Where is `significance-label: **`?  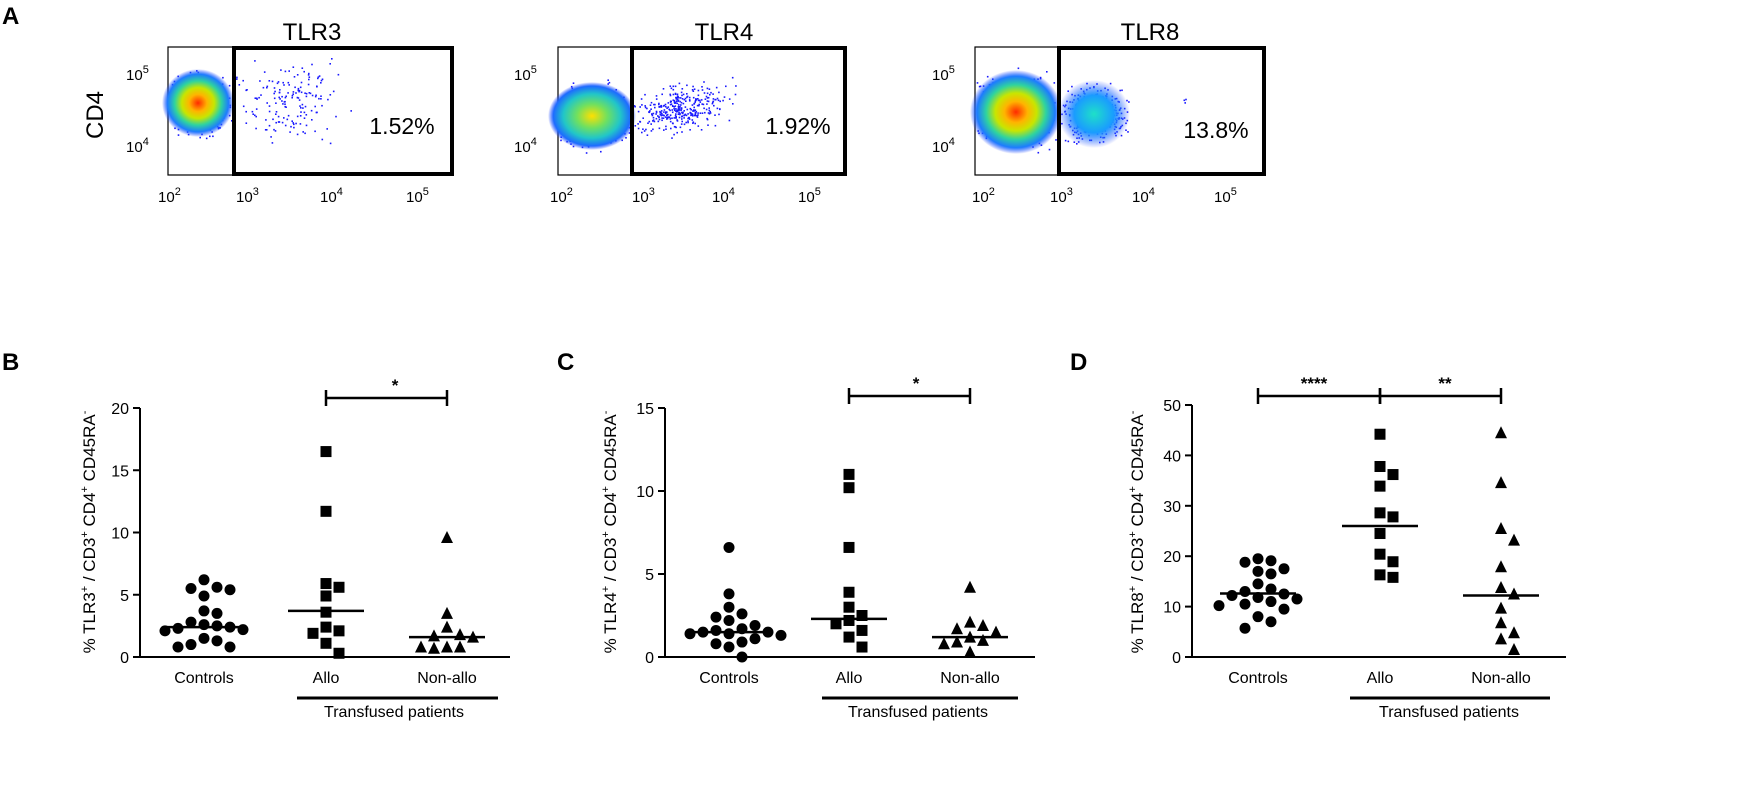
significance-label: ** is located at coordinates (1445, 383).